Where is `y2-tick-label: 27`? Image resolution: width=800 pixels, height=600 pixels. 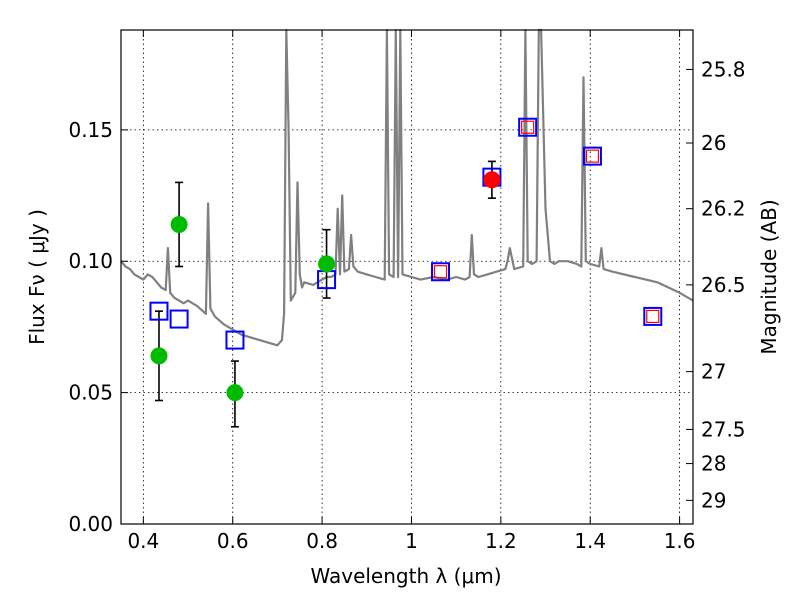 y2-tick-label: 27 is located at coordinates (713, 372).